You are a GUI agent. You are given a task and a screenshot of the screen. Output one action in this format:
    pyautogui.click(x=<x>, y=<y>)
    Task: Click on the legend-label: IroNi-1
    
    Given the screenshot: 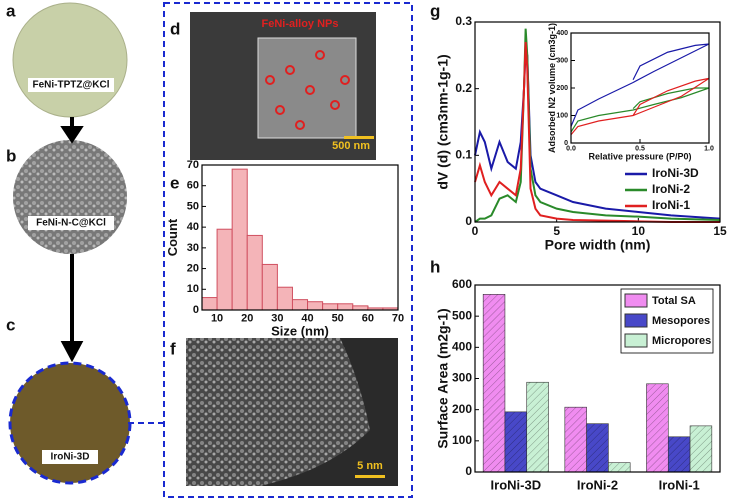 What is the action you would take?
    pyautogui.click(x=671, y=205)
    